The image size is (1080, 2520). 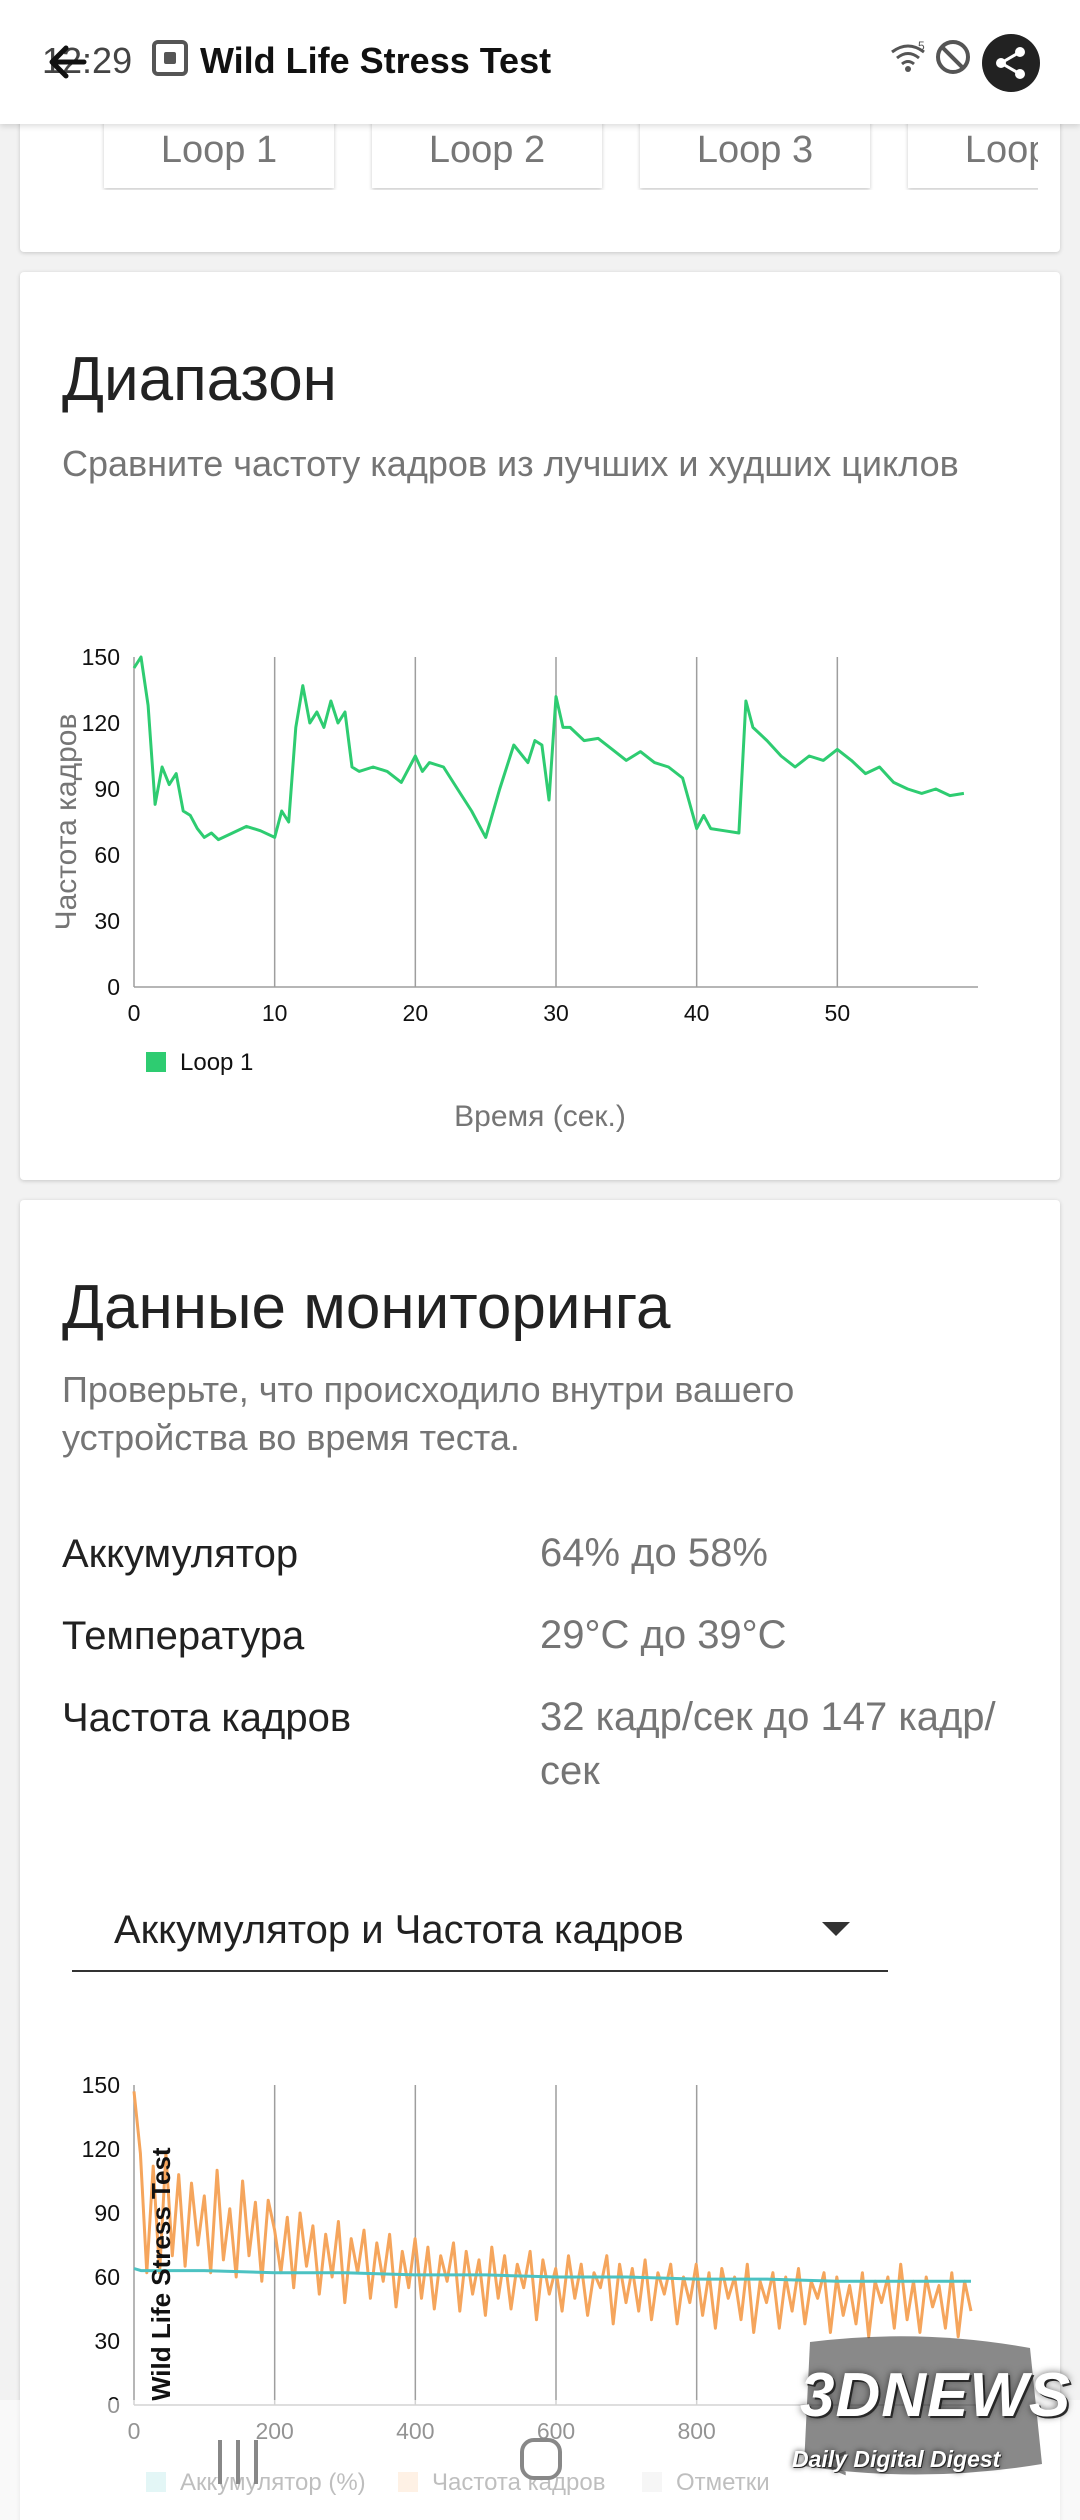 I want to click on watermark-main: 3DNEWS, so click(x=936, y=2395).